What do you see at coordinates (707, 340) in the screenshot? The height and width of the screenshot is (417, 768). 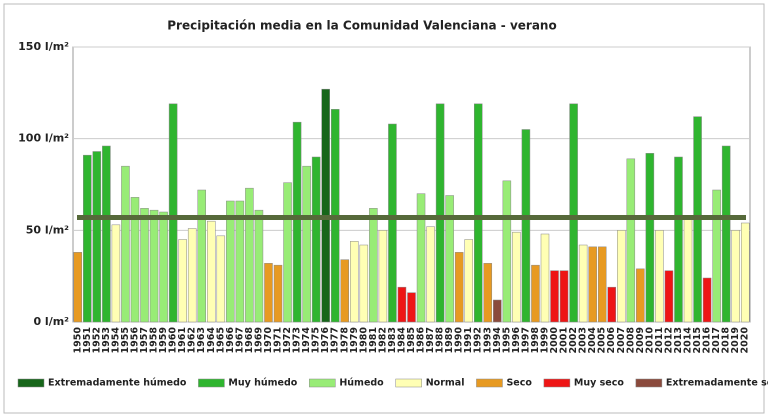 I see `x-tick-label: 2016` at bounding box center [707, 340].